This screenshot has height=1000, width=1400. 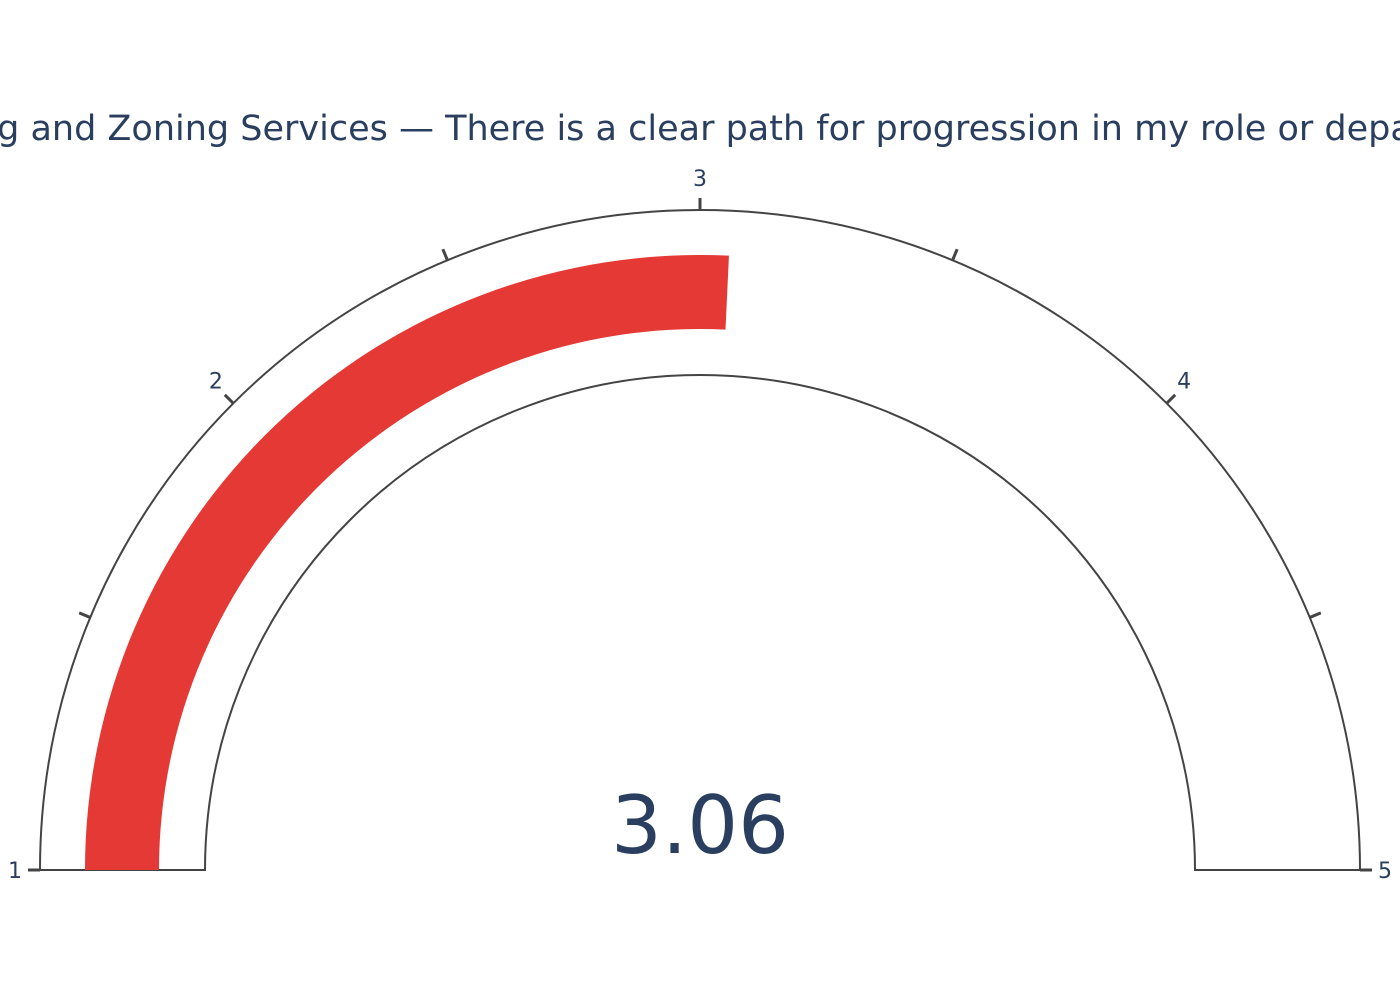 What do you see at coordinates (216, 382) in the screenshot?
I see `tick-label: 2` at bounding box center [216, 382].